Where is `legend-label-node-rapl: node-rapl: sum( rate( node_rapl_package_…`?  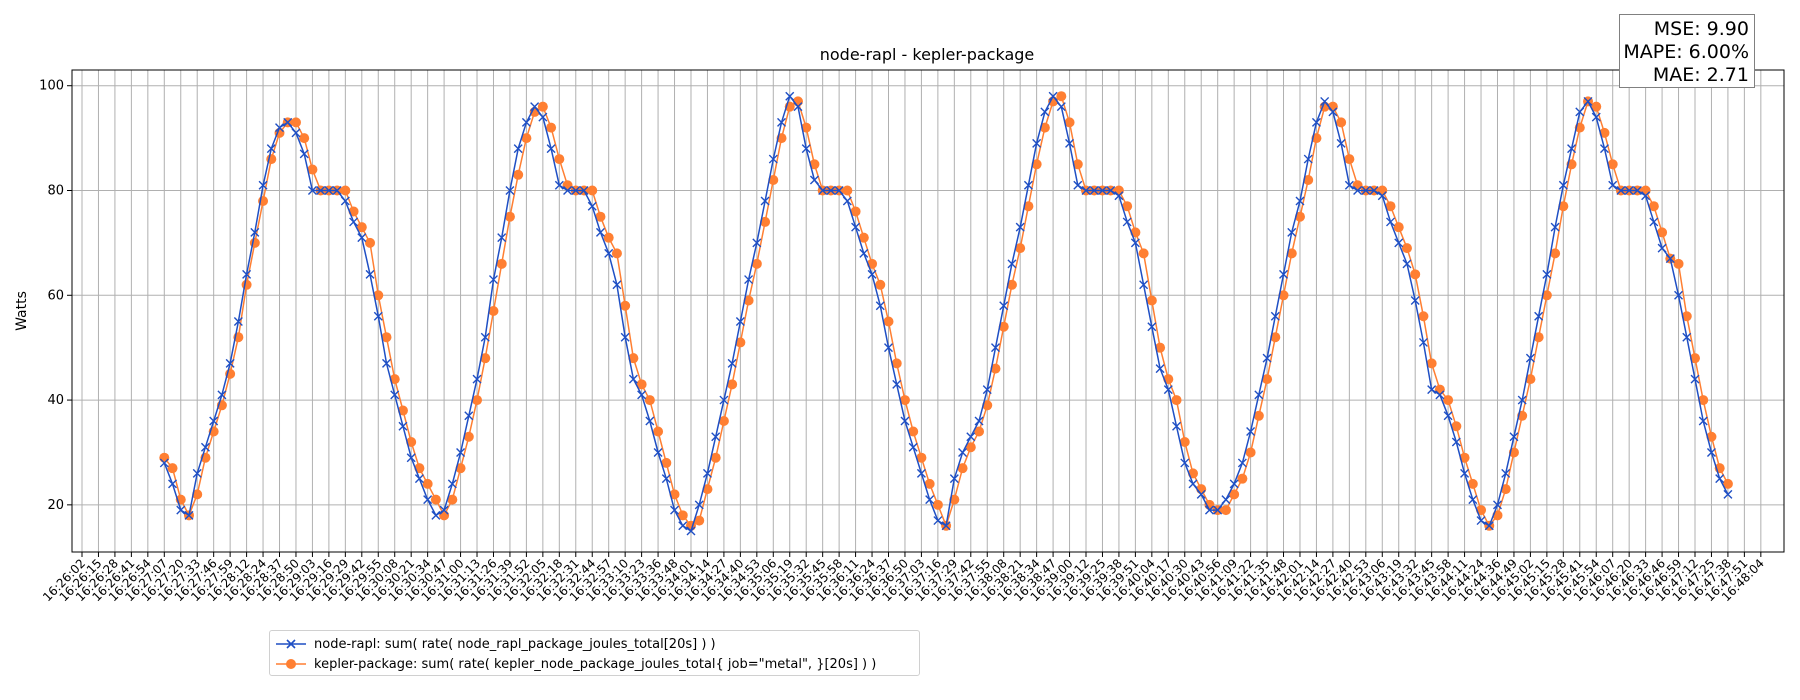 legend-label-node-rapl: node-rapl: sum( rate( node_rapl_package_… is located at coordinates (515, 644).